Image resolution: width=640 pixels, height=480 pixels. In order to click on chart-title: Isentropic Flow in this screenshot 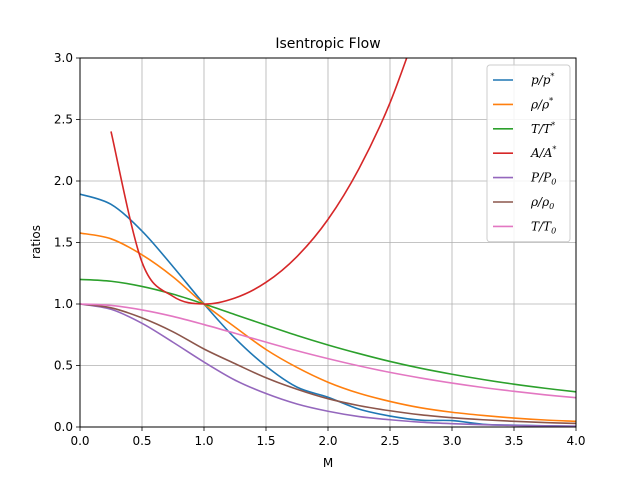, I will do `click(327, 44)`.